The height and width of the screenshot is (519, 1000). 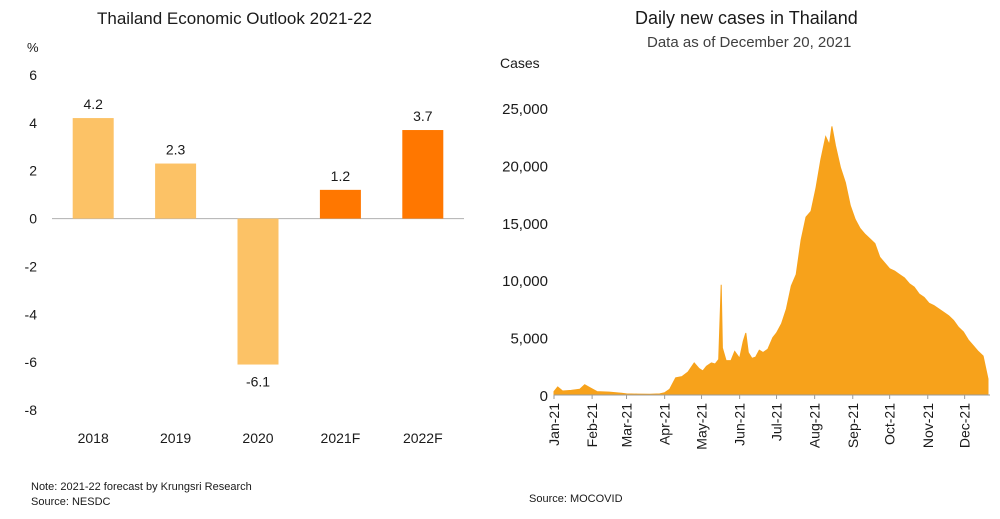 I want to click on gdp-y-tick-label: 6, so click(x=33, y=75).